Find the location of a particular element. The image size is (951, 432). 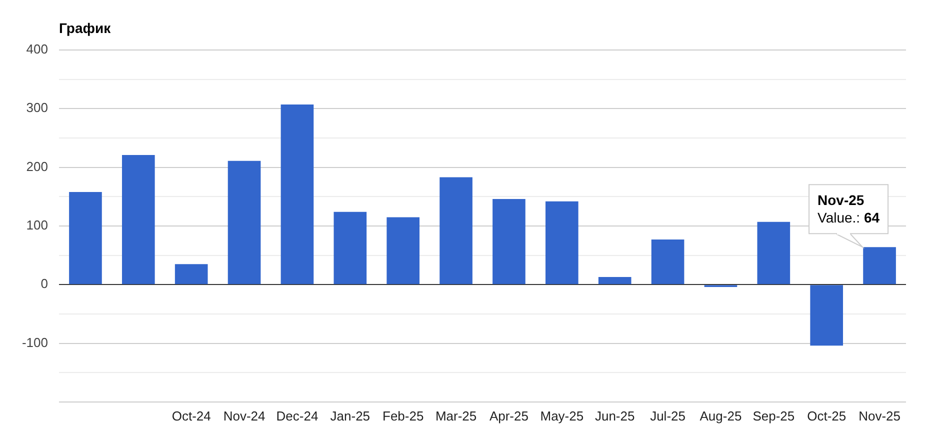

x-tick-label: Nov-24 is located at coordinates (244, 416).